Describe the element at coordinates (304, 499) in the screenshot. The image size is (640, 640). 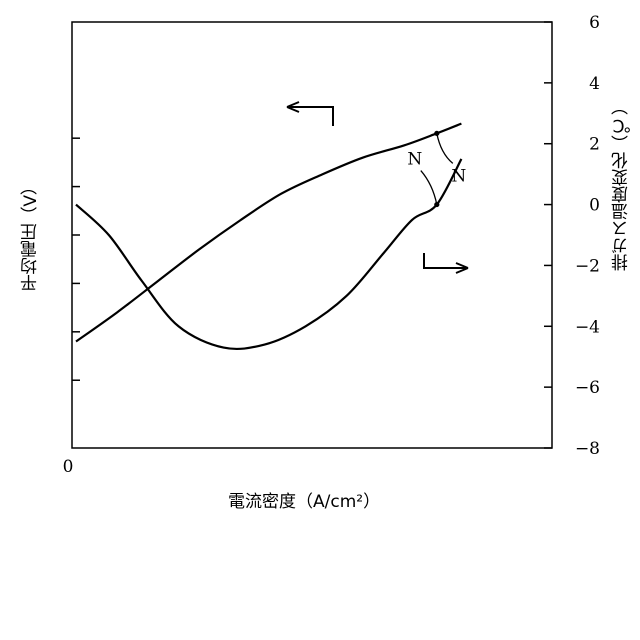
I see `x-axis-label: 電流密度（A/cm²）` at that location.